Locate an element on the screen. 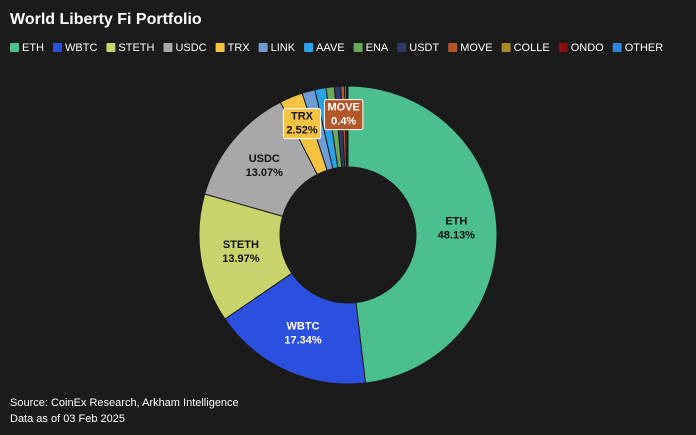  legend-label: ETH is located at coordinates (33, 48).